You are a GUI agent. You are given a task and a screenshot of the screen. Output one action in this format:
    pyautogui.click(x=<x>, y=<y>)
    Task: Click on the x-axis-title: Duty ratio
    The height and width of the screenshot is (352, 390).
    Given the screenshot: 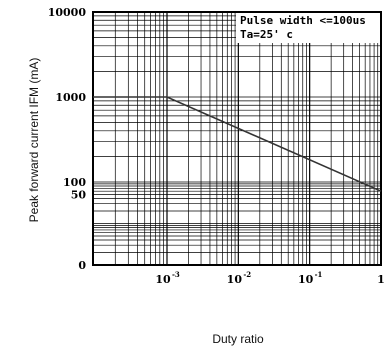 What is the action you would take?
    pyautogui.click(x=238, y=339)
    